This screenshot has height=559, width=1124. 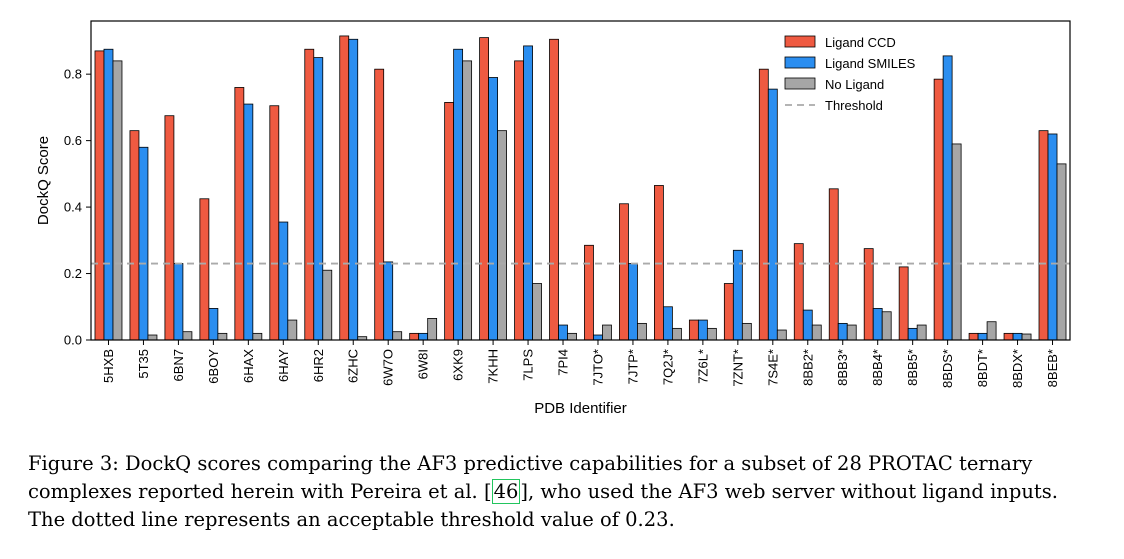 What do you see at coordinates (580, 408) in the screenshot?
I see `x-axis-title: PDB Identifier` at bounding box center [580, 408].